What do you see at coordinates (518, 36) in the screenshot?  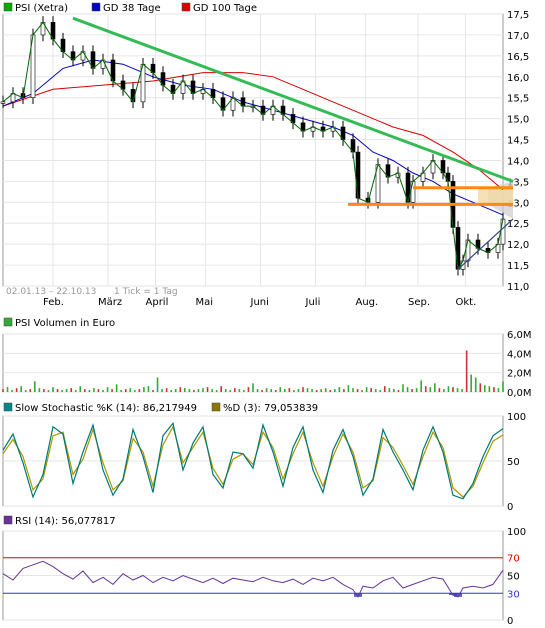 I see `y-tick-label: 17,0` at bounding box center [518, 36].